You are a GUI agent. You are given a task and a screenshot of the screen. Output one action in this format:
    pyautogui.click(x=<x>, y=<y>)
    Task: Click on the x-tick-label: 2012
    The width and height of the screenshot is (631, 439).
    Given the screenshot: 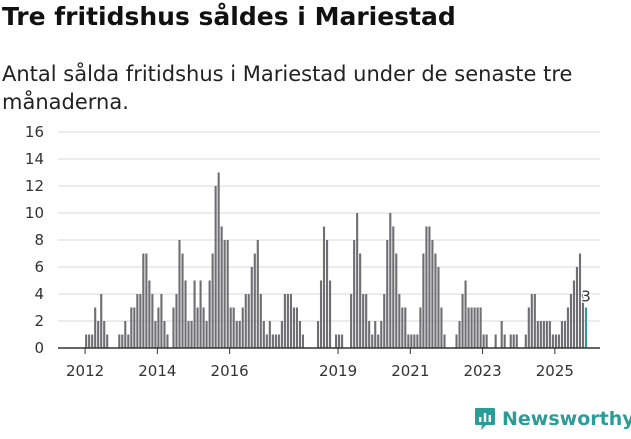 What is the action you would take?
    pyautogui.click(x=85, y=371)
    